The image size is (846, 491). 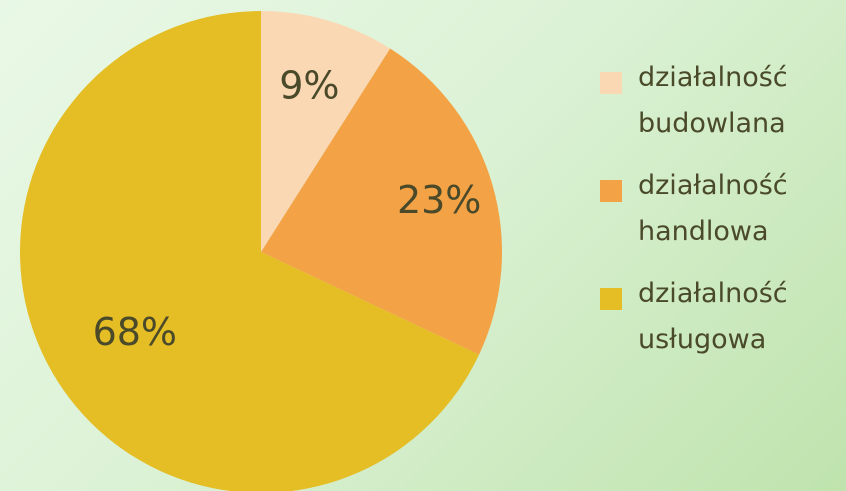 I want to click on pie-slice-budowlana, so click(x=326, y=131).